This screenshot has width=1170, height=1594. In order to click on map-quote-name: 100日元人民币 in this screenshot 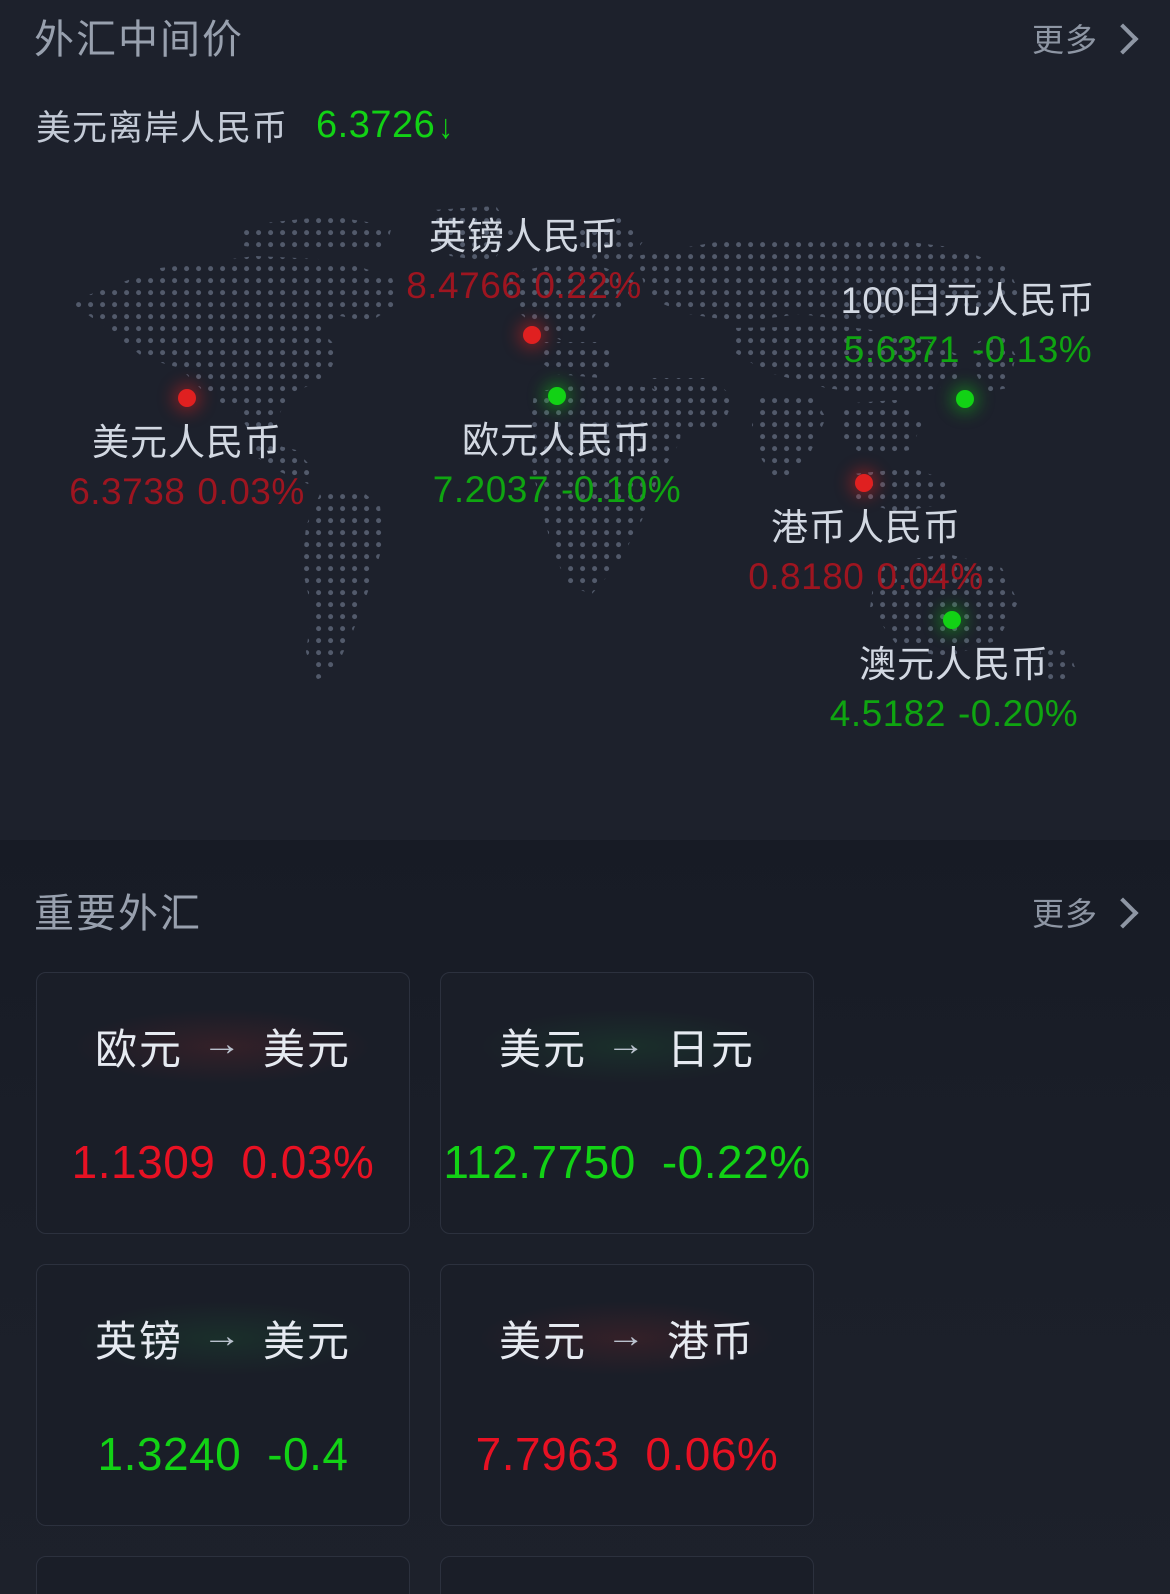, I will do `click(968, 300)`.